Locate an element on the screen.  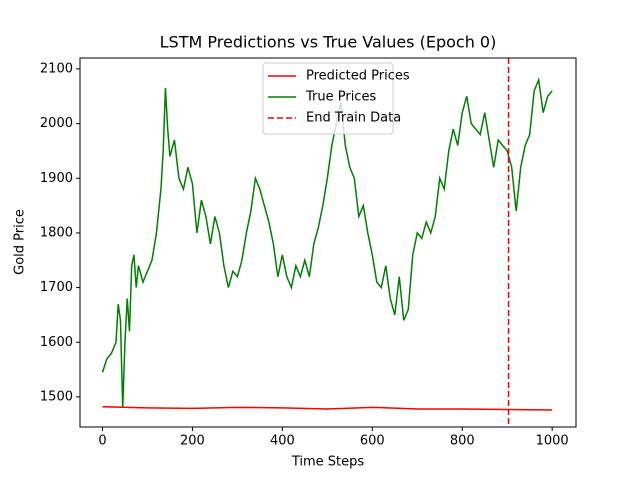
y-tick-label: 1500 is located at coordinates (56, 396).